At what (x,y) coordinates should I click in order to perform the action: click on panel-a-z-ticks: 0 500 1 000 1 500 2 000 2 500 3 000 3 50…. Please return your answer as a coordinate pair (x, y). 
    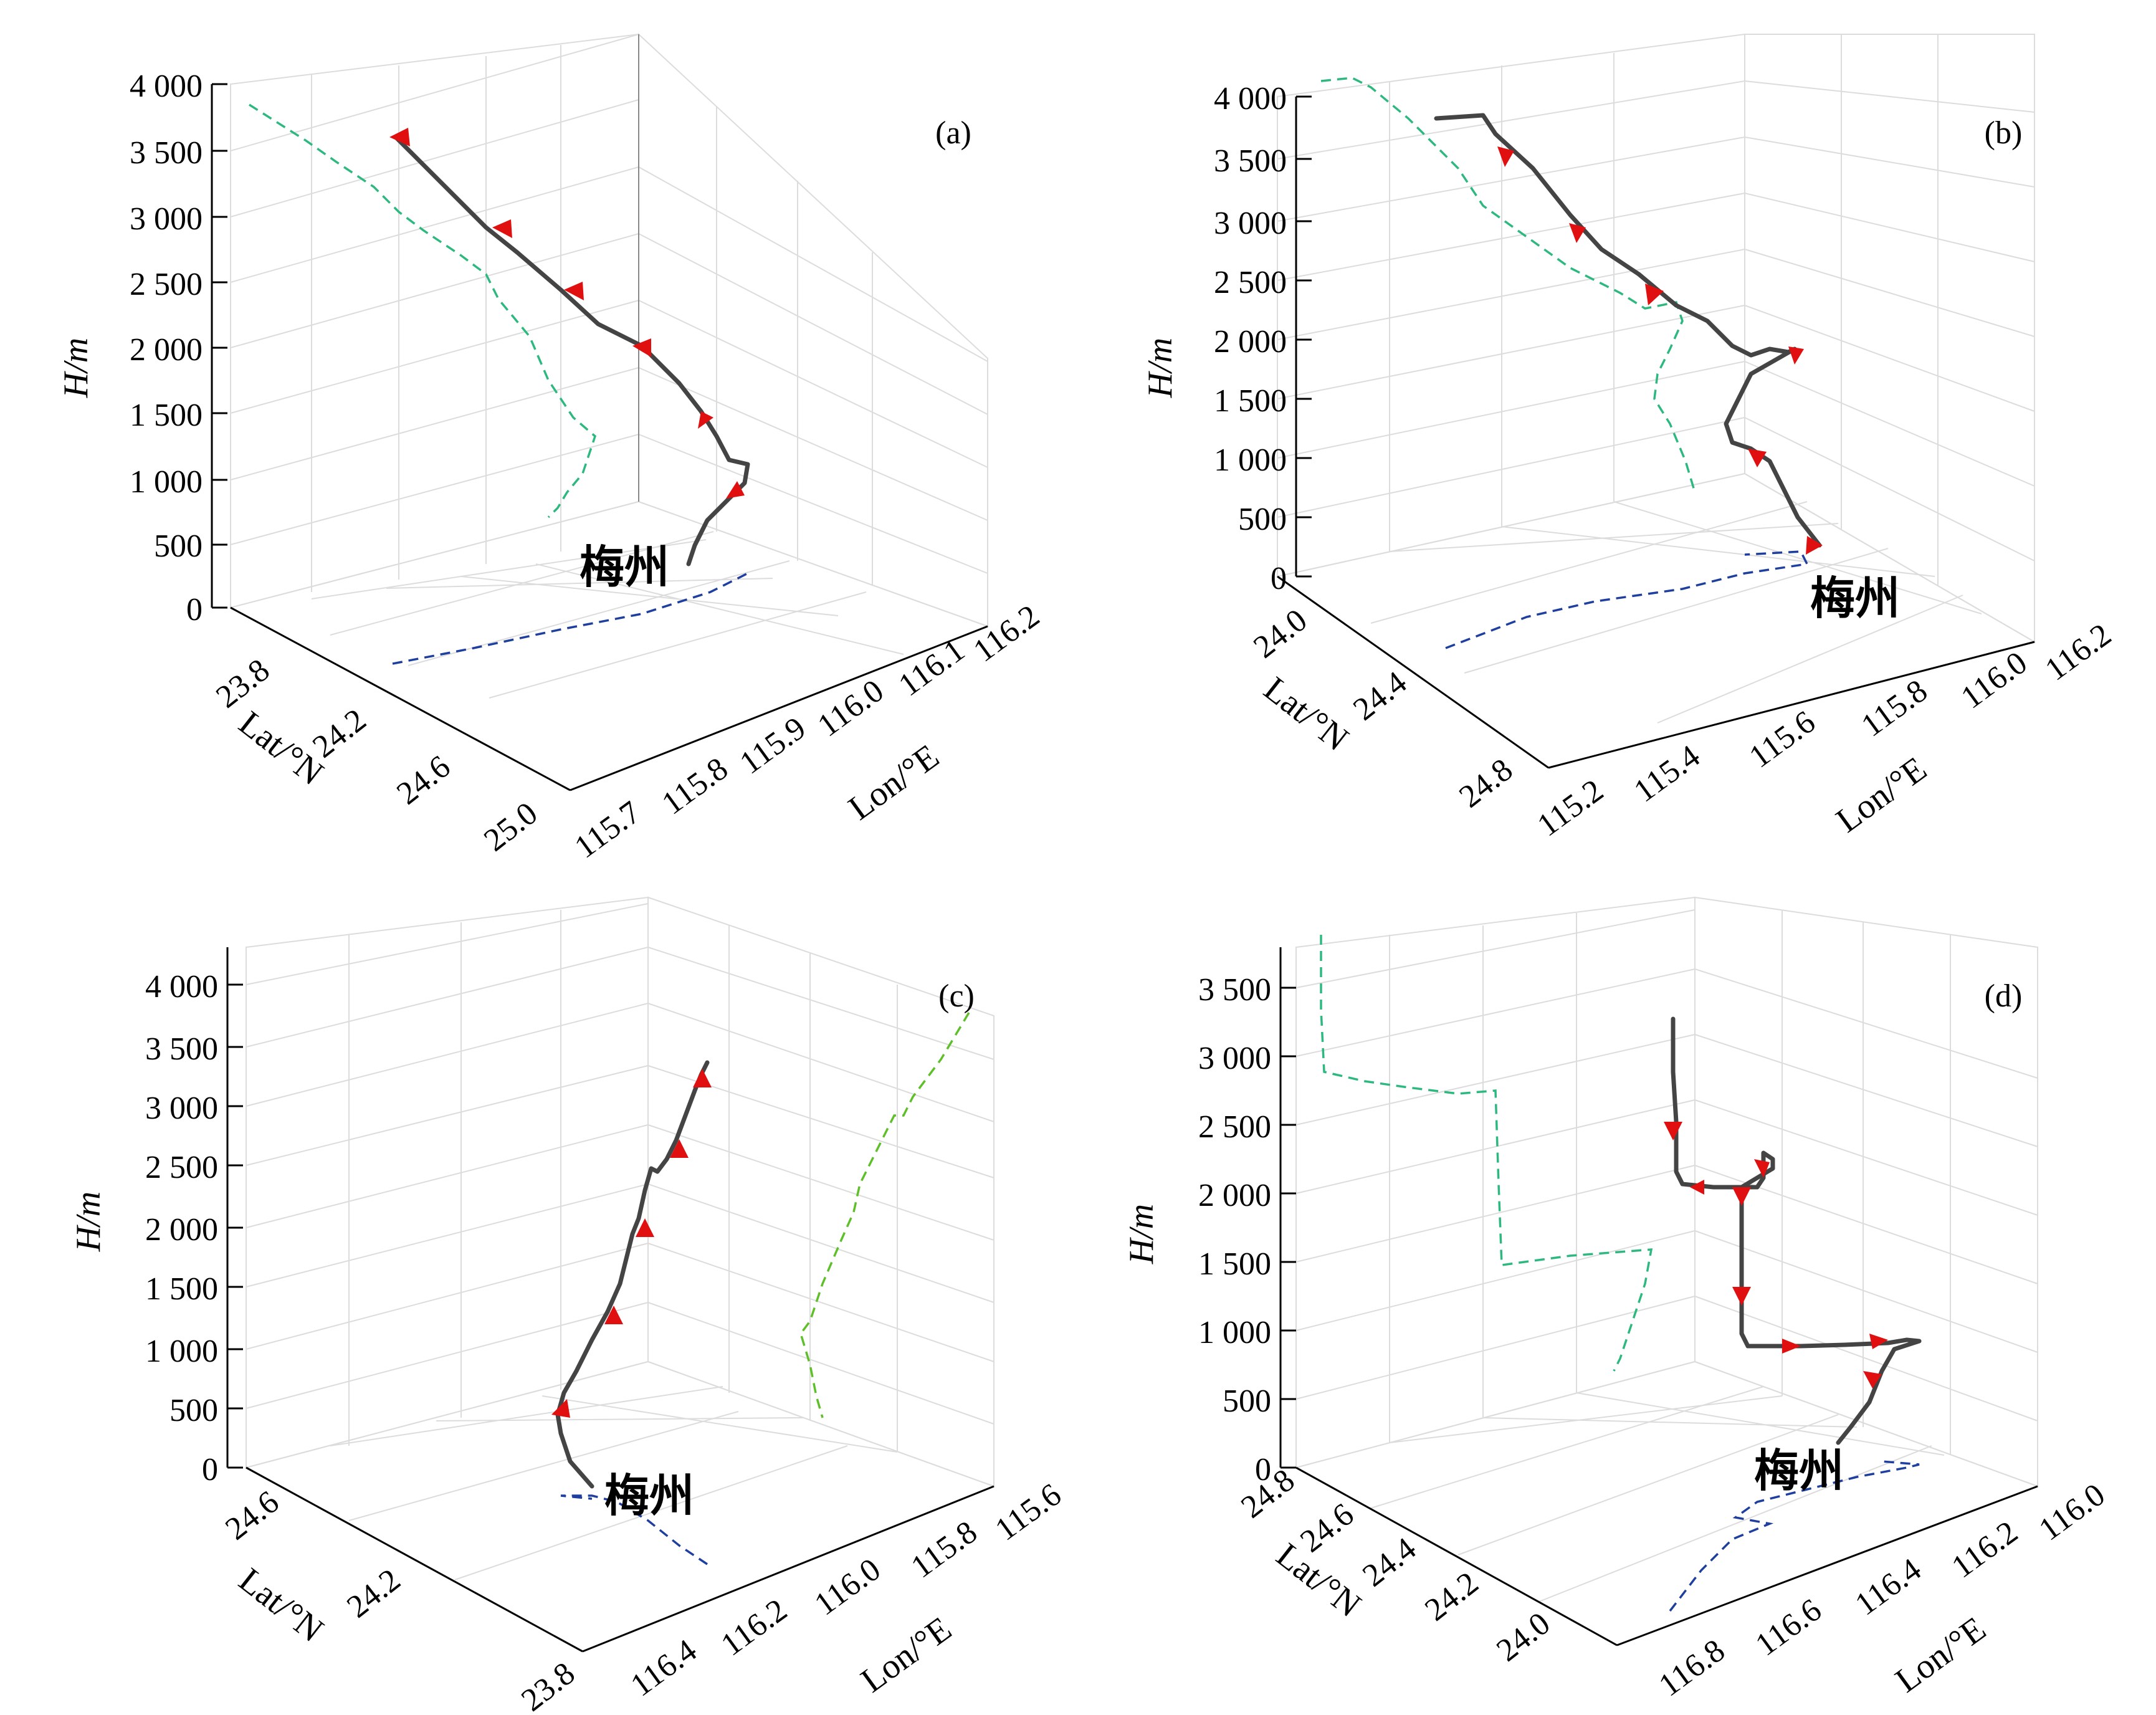
    Looking at the image, I should click on (178, 348).